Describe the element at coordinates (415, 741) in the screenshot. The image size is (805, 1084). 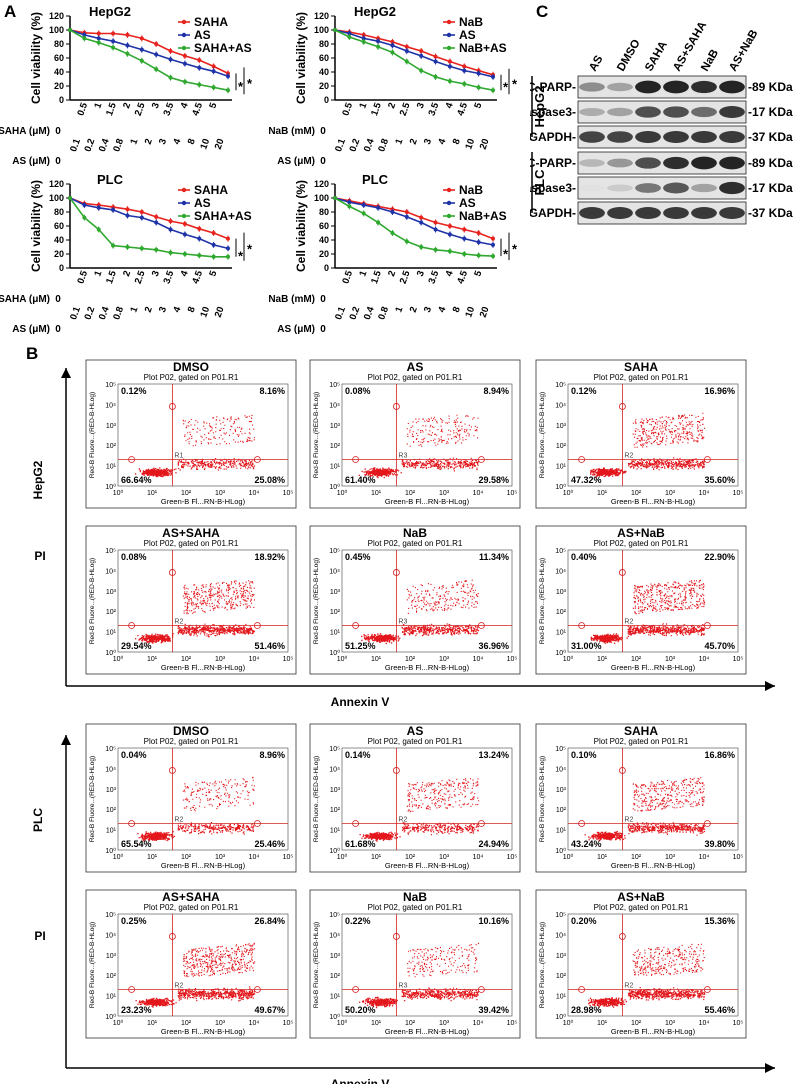
I see `plot-header: Plot P02, gated on P01.R1` at that location.